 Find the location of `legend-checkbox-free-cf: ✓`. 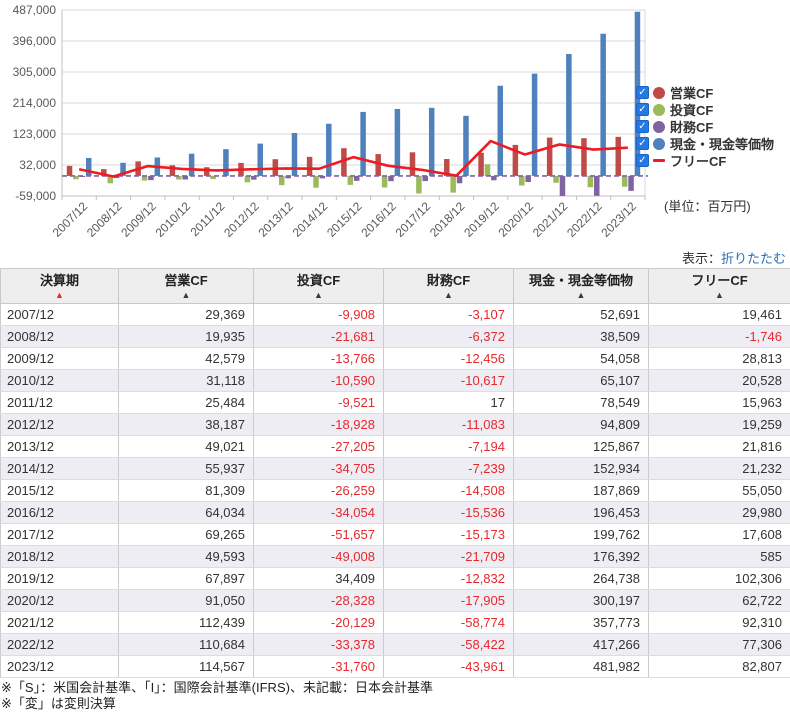

legend-checkbox-free-cf: ✓ is located at coordinates (642, 160).